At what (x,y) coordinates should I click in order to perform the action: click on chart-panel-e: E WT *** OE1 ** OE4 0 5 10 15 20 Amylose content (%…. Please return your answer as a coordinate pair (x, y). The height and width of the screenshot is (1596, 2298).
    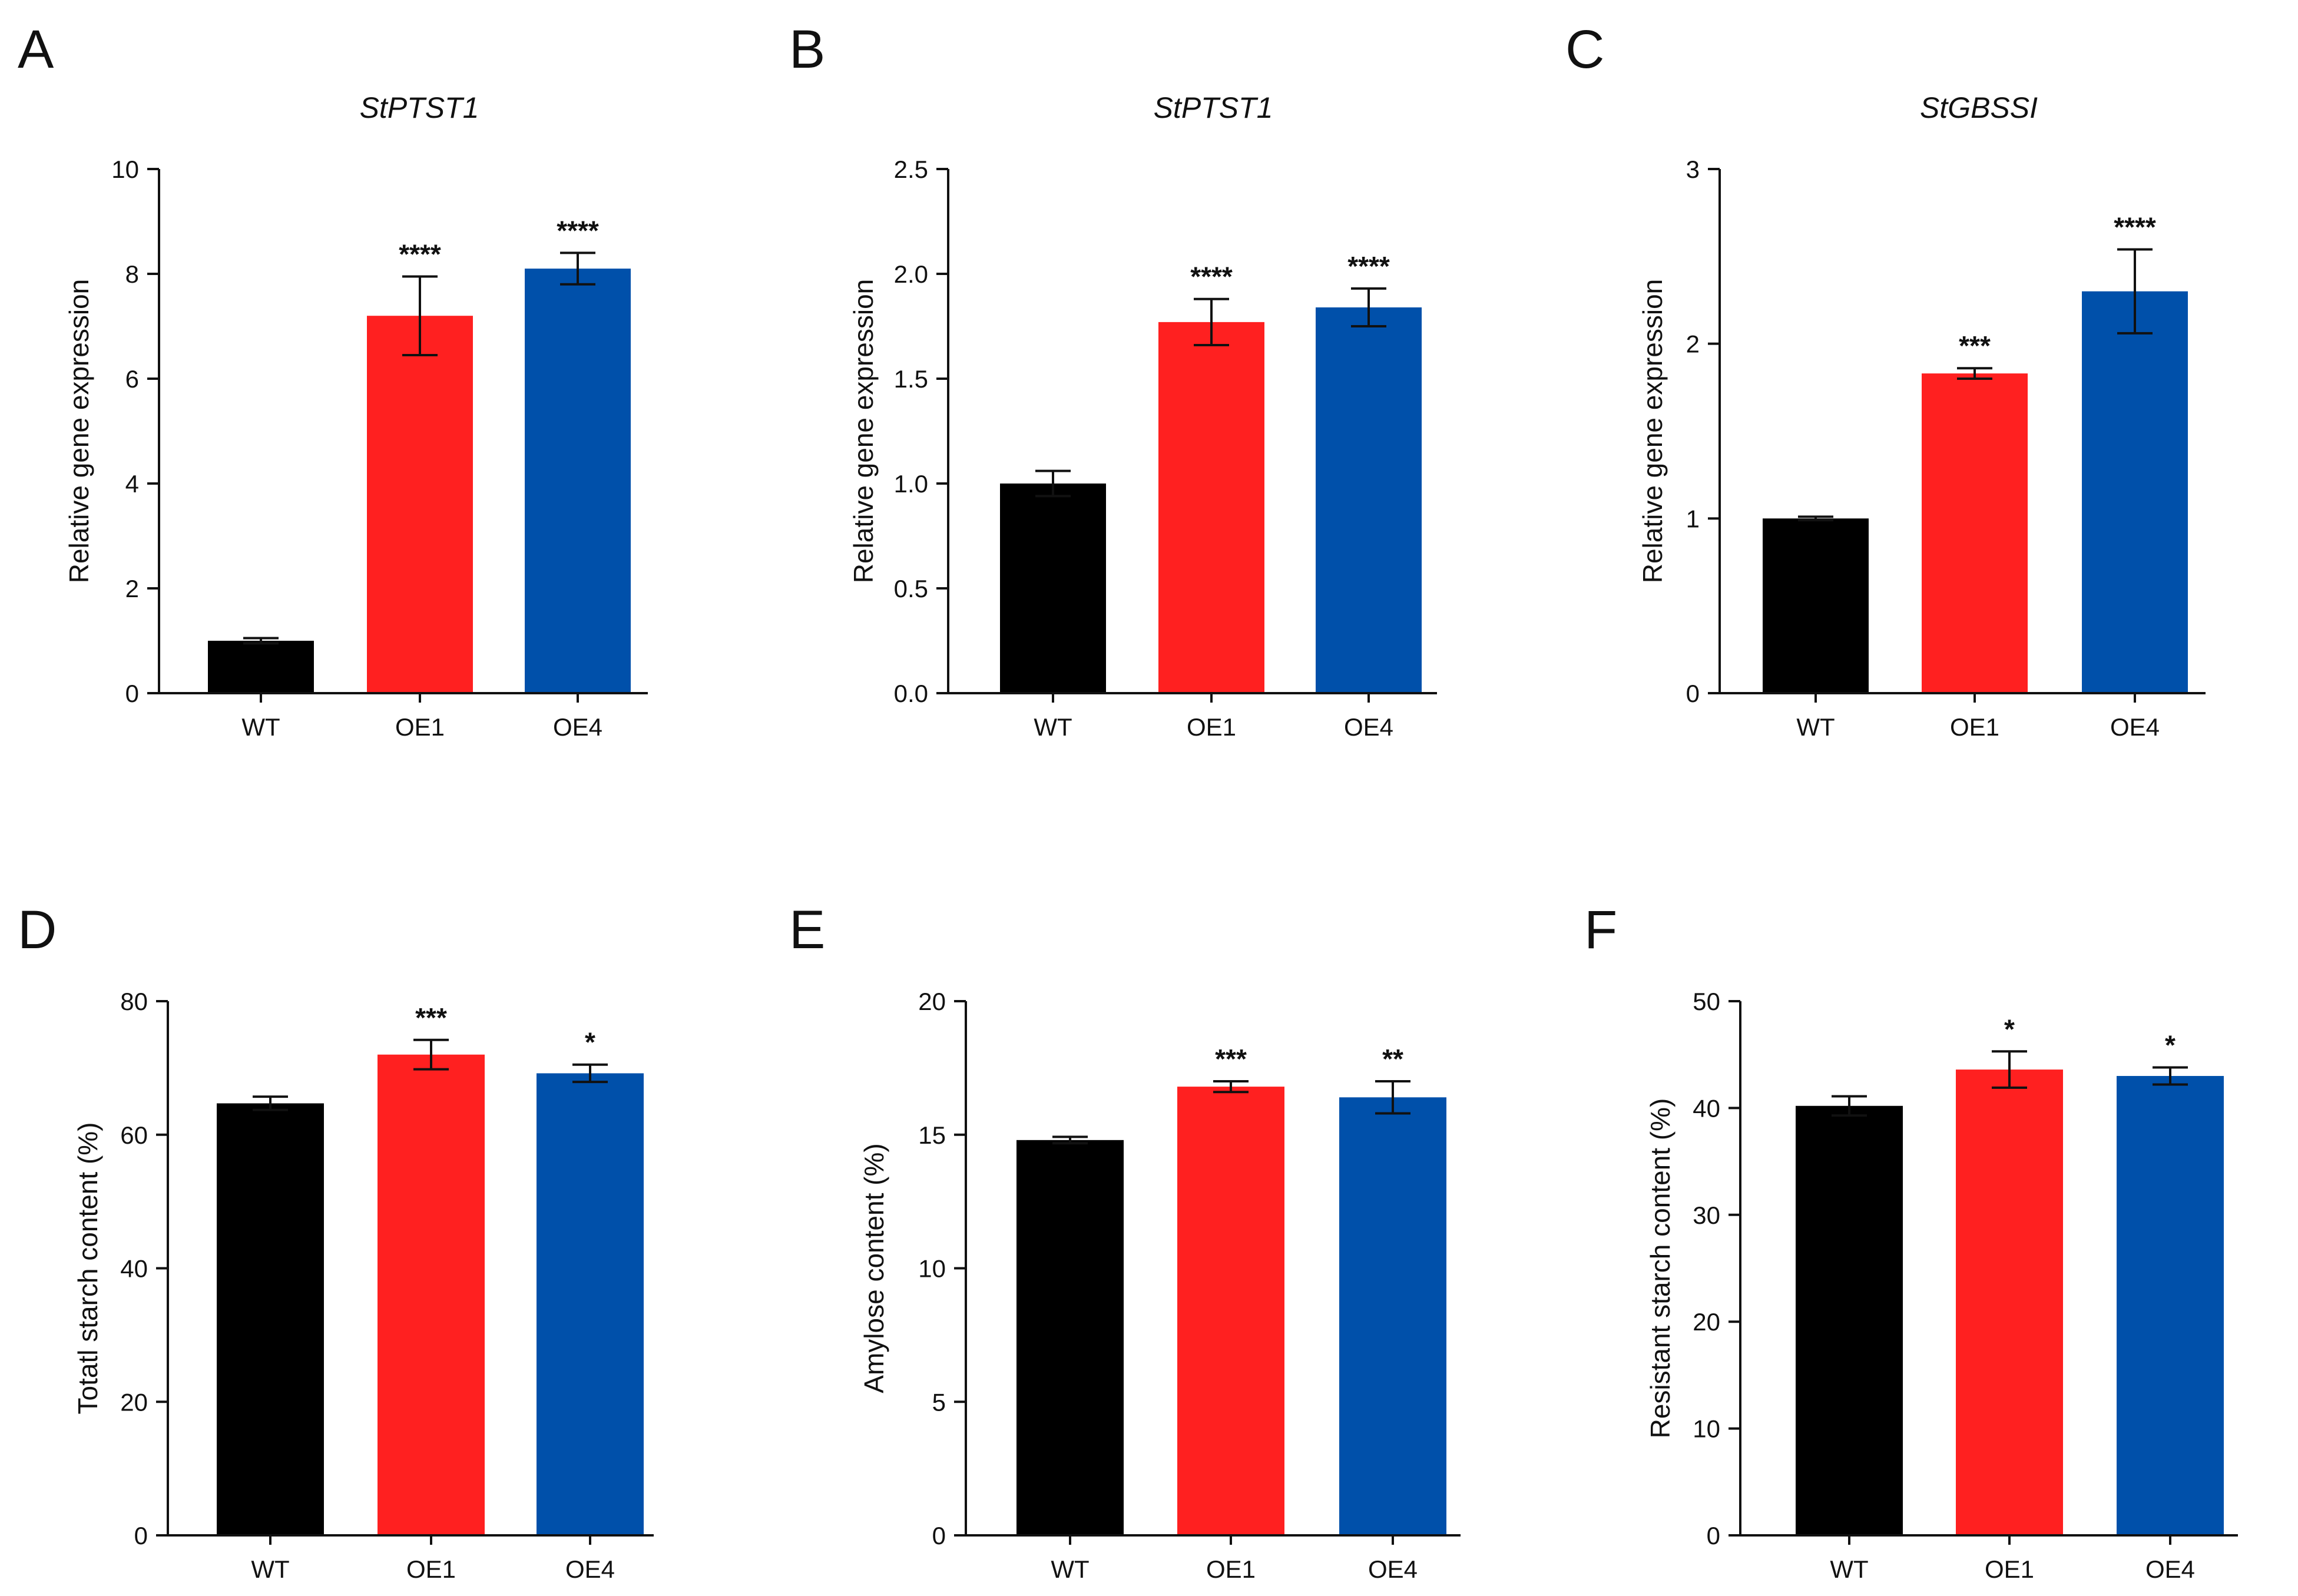
    Looking at the image, I should click on (1125, 1241).